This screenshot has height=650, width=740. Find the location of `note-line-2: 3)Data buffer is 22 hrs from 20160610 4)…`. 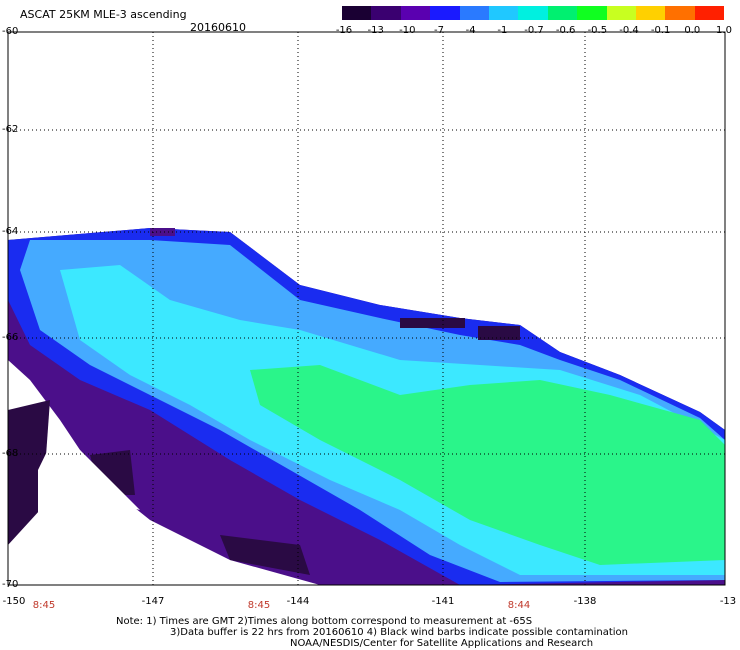

note-line-2: 3)Data buffer is 22 hrs from 20160610 4)… is located at coordinates (399, 632).